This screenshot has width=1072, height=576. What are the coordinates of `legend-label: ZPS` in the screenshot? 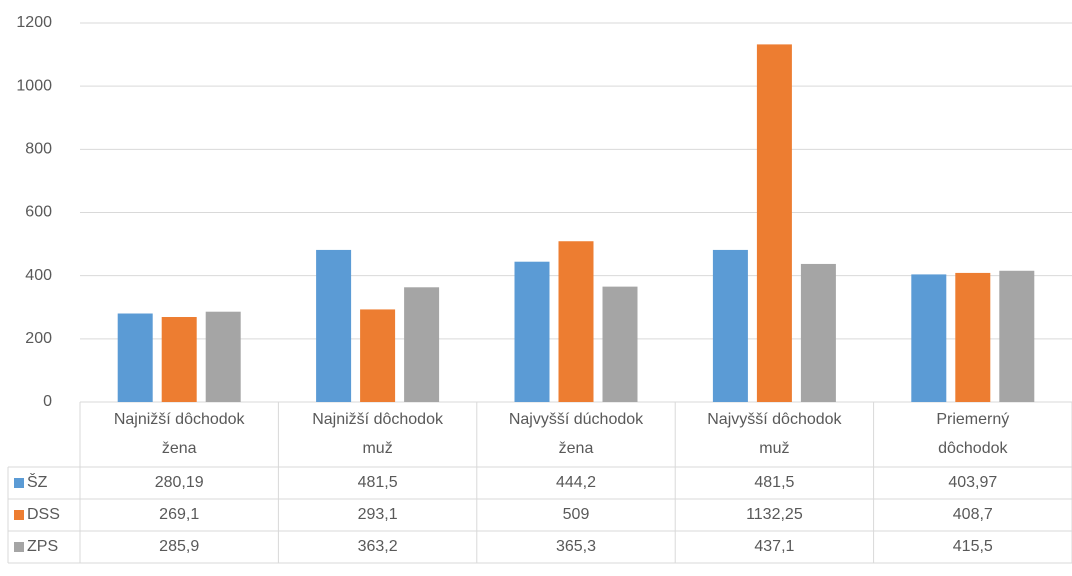 It's located at (42, 546).